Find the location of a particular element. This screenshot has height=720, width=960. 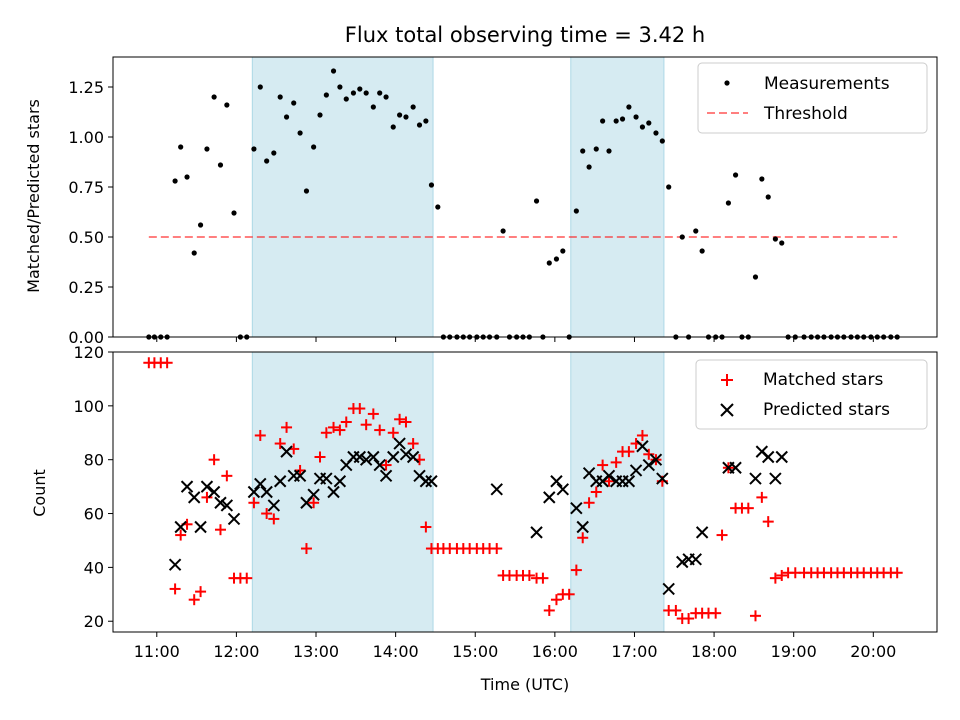

x-tick-label-4: 15:00 is located at coordinates (475, 651).